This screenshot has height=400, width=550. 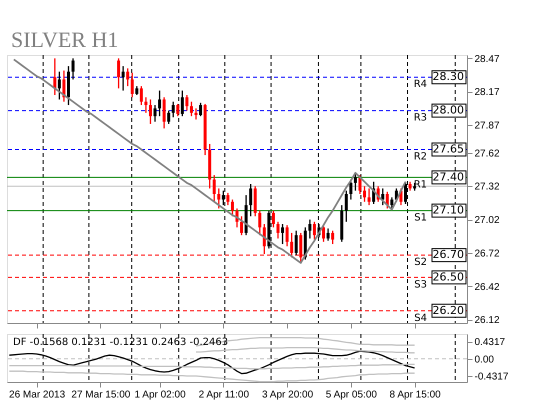 What do you see at coordinates (420, 118) in the screenshot?
I see `ref-line-label: R3` at bounding box center [420, 118].